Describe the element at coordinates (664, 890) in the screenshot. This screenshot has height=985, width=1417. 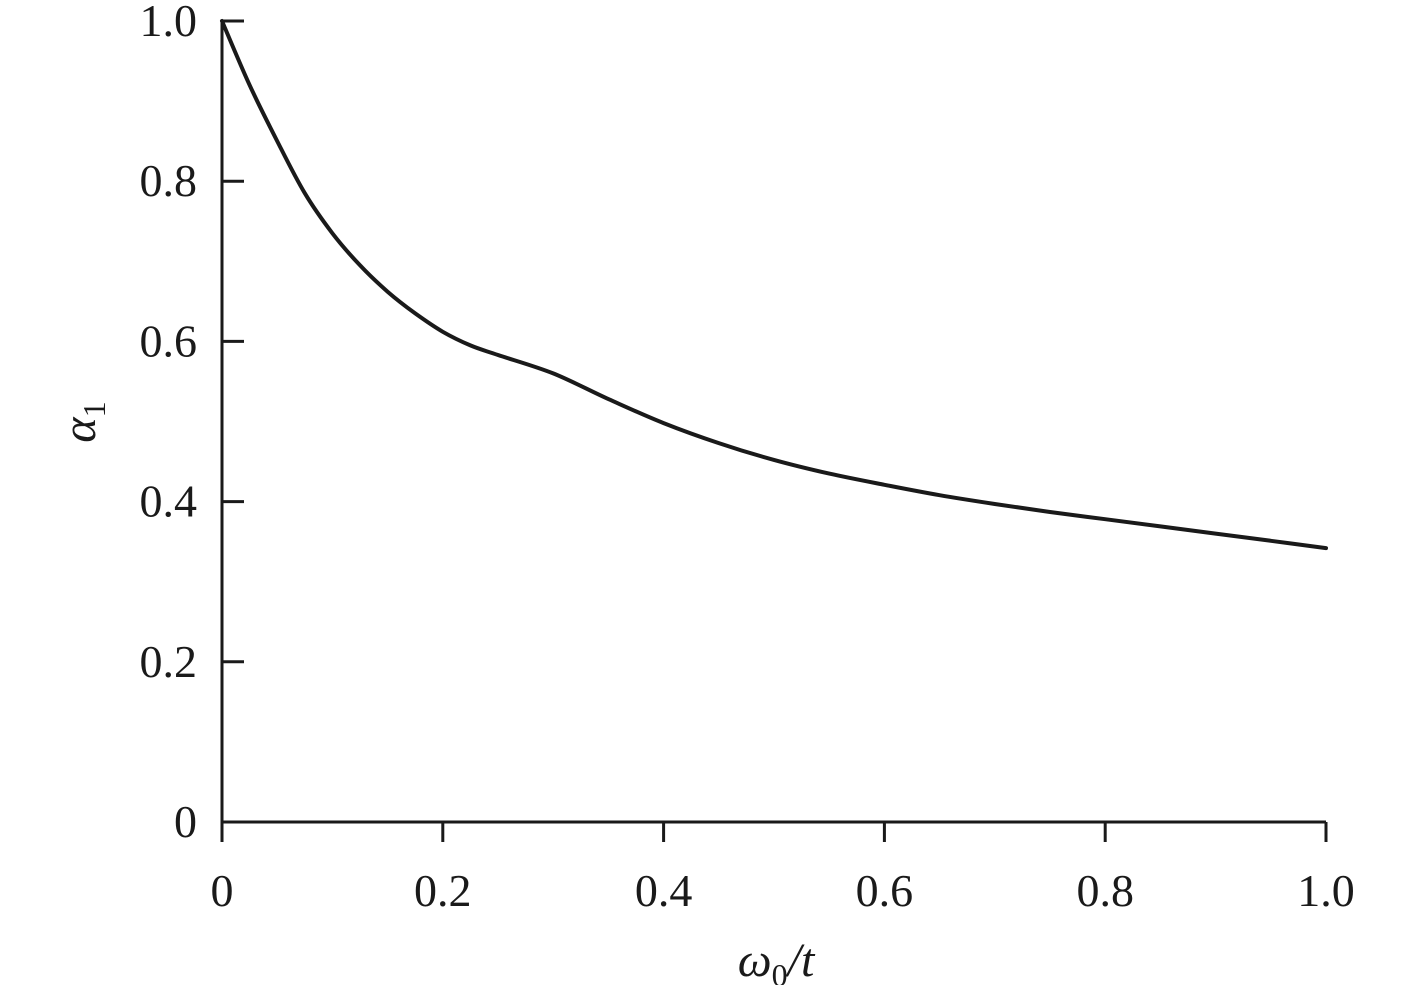
I see `x-tick-label: 0.4` at that location.